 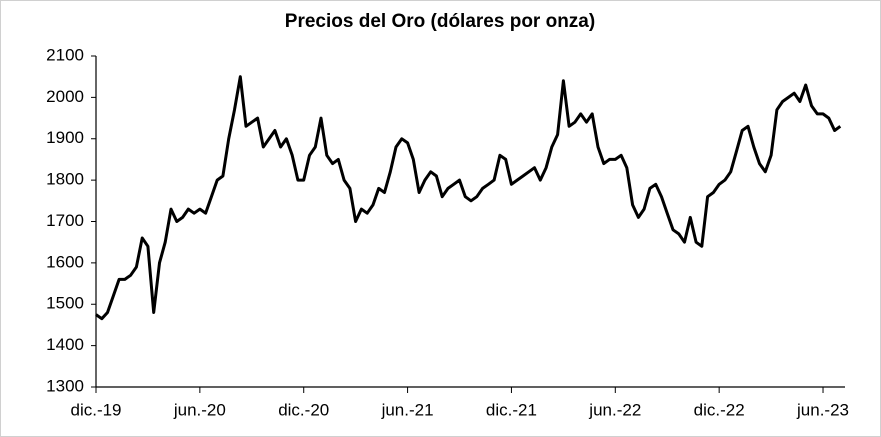 What do you see at coordinates (614, 409) in the screenshot?
I see `x-tick-label: jun.-22` at bounding box center [614, 409].